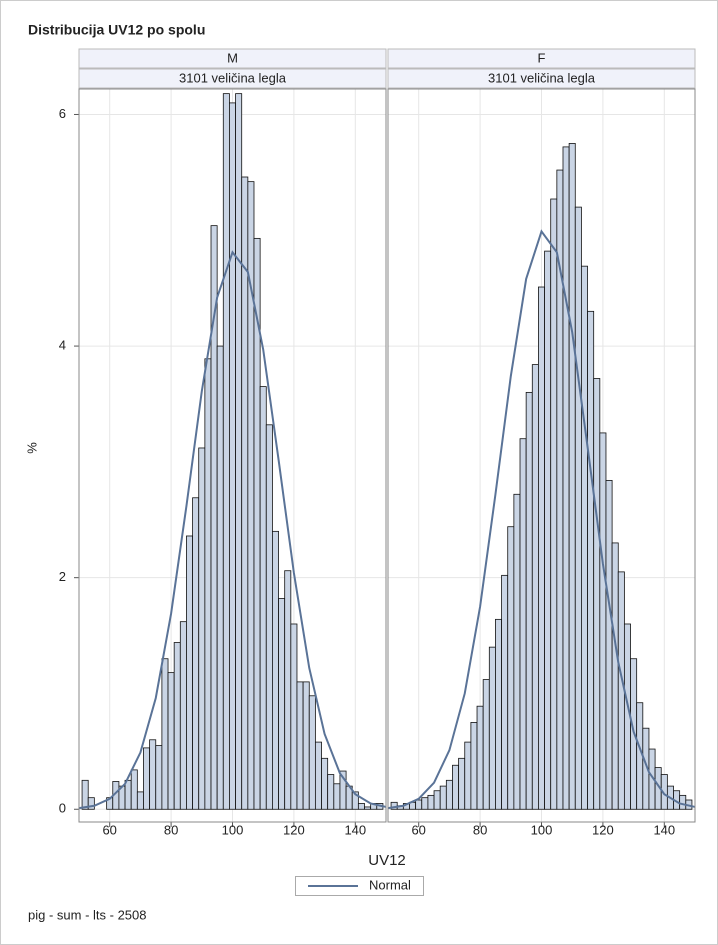 Image resolution: width=718 pixels, height=945 pixels. Describe the element at coordinates (62, 808) in the screenshot. I see `y-tick-label: 0` at that location.